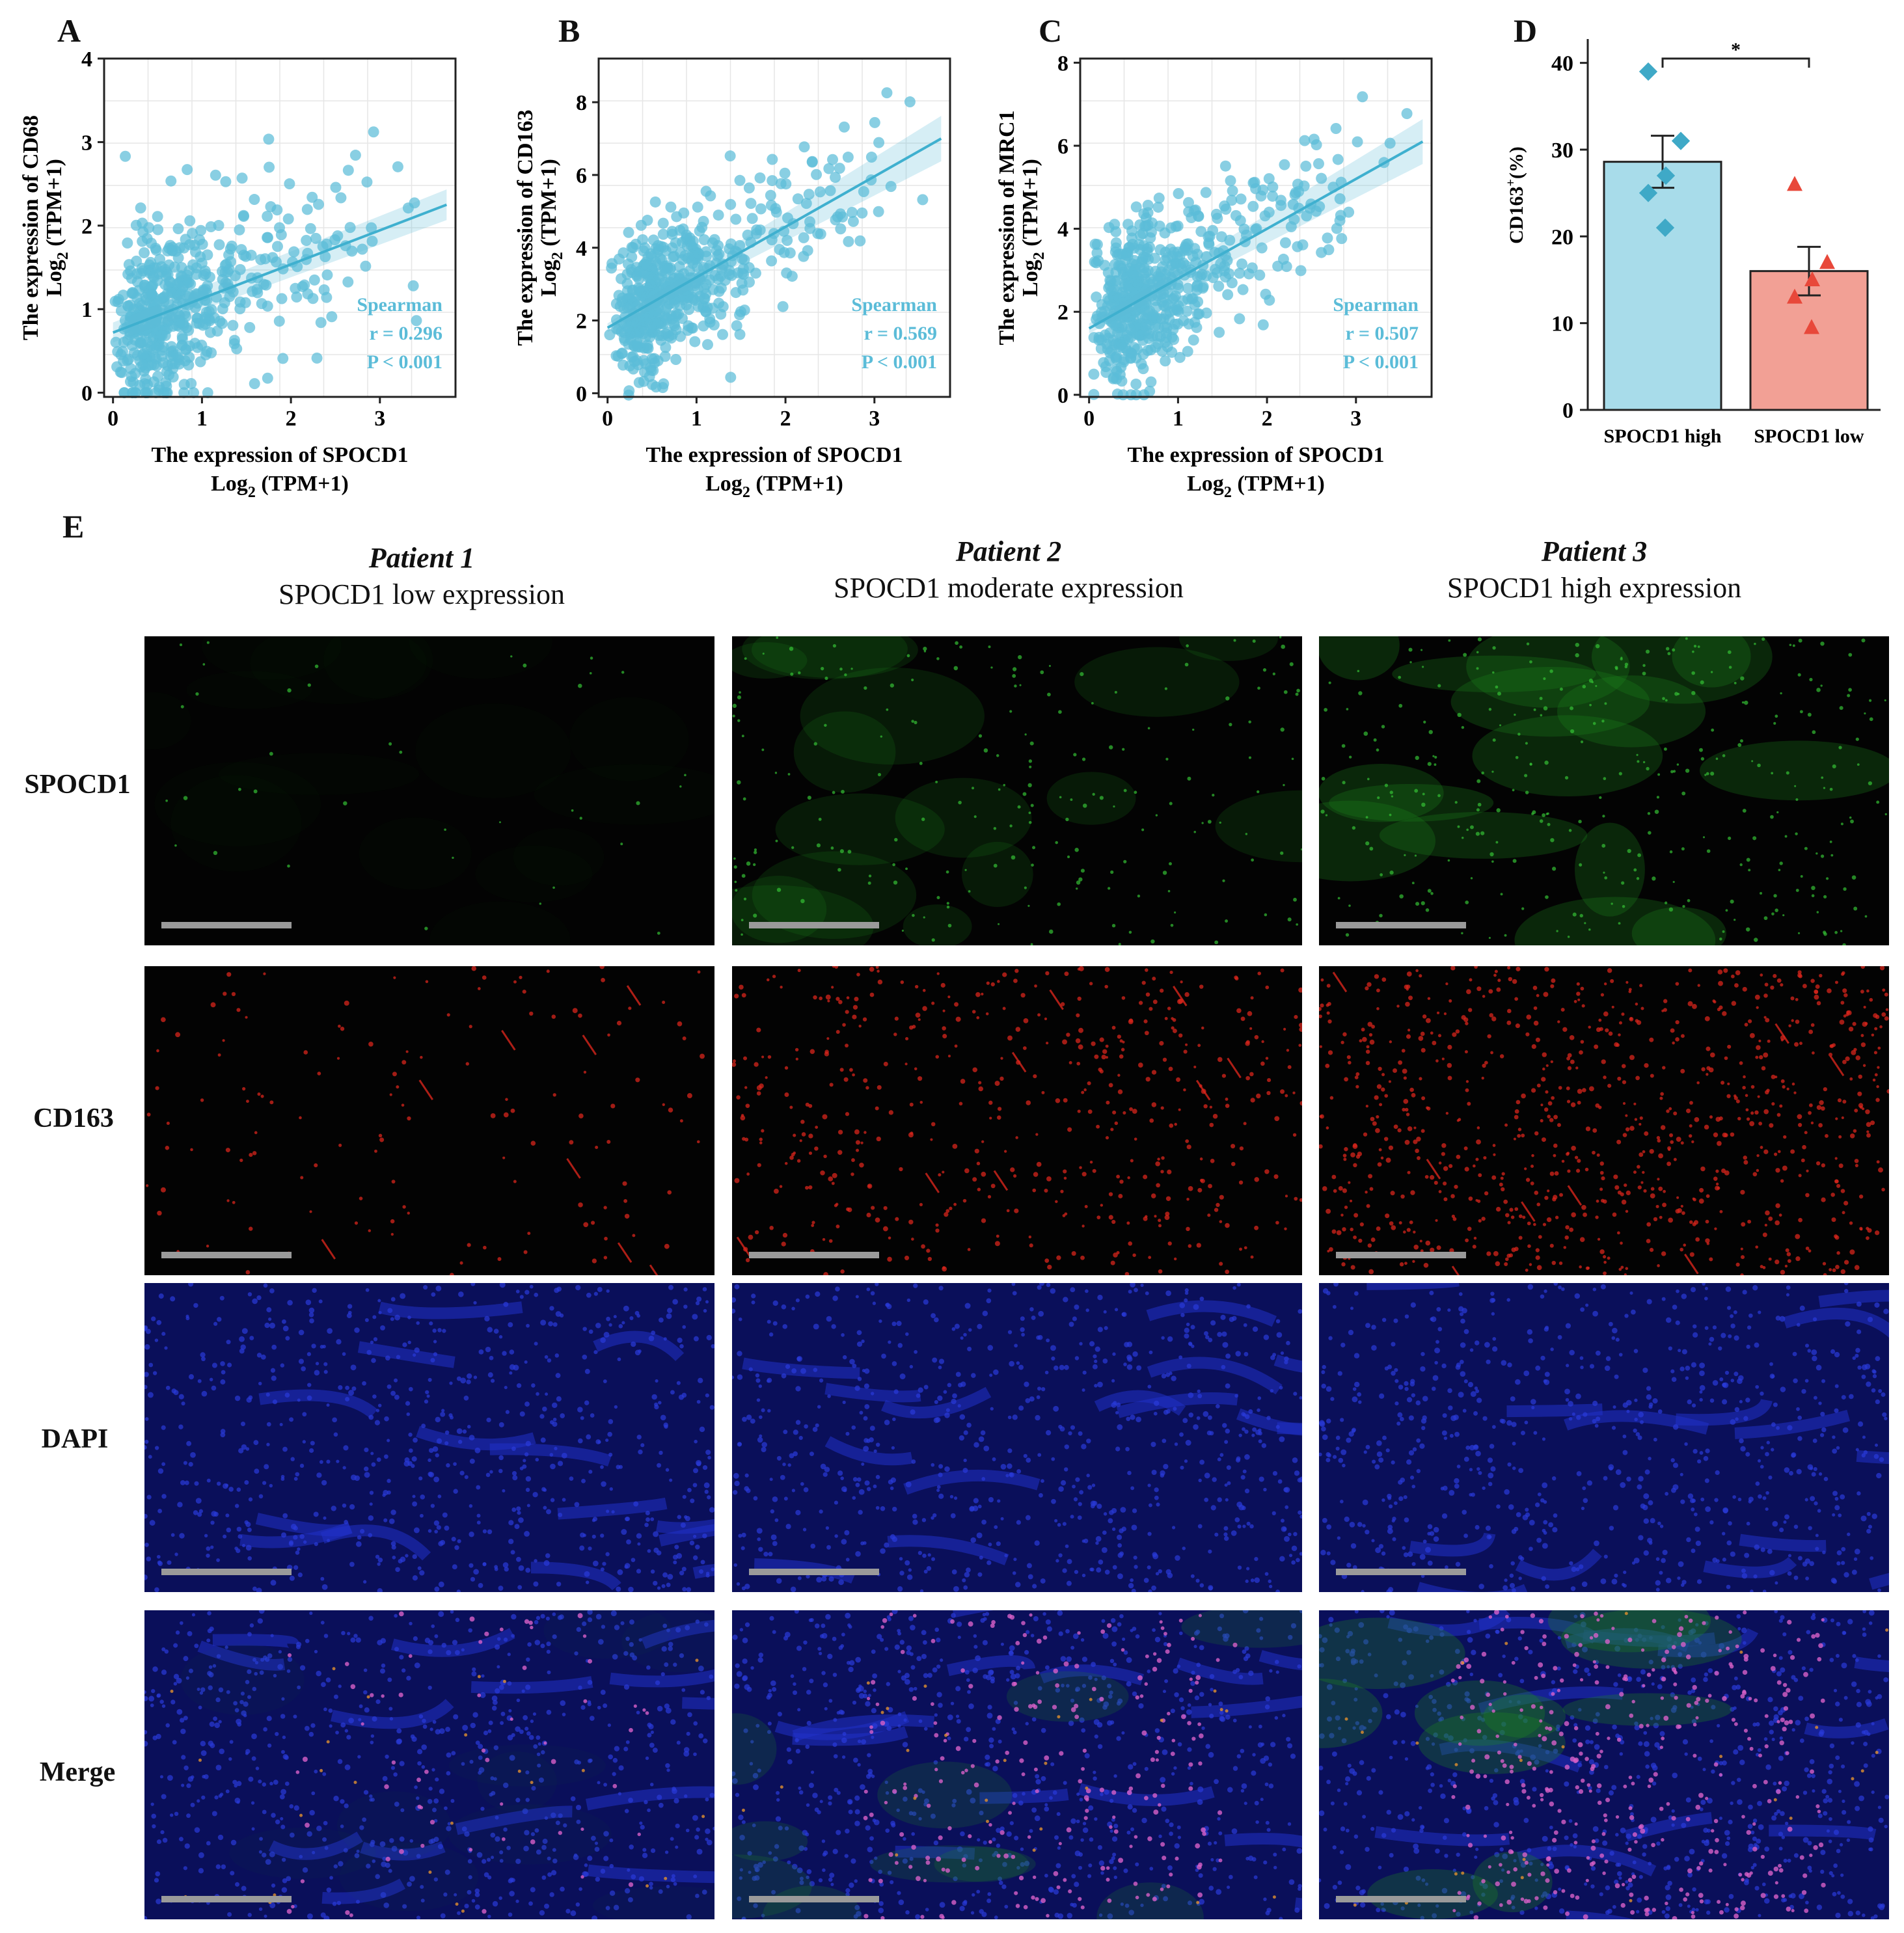  Describe the element at coordinates (77, 785) in the screenshot. I see `row-label-spocd1: SPOCD1` at that location.